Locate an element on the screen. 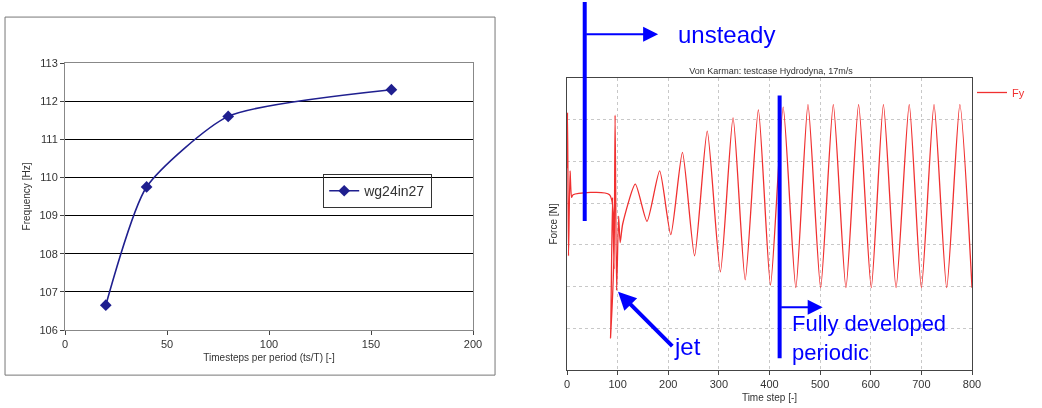 The height and width of the screenshot is (408, 1042). ref-line-label: unsteady is located at coordinates (727, 34).